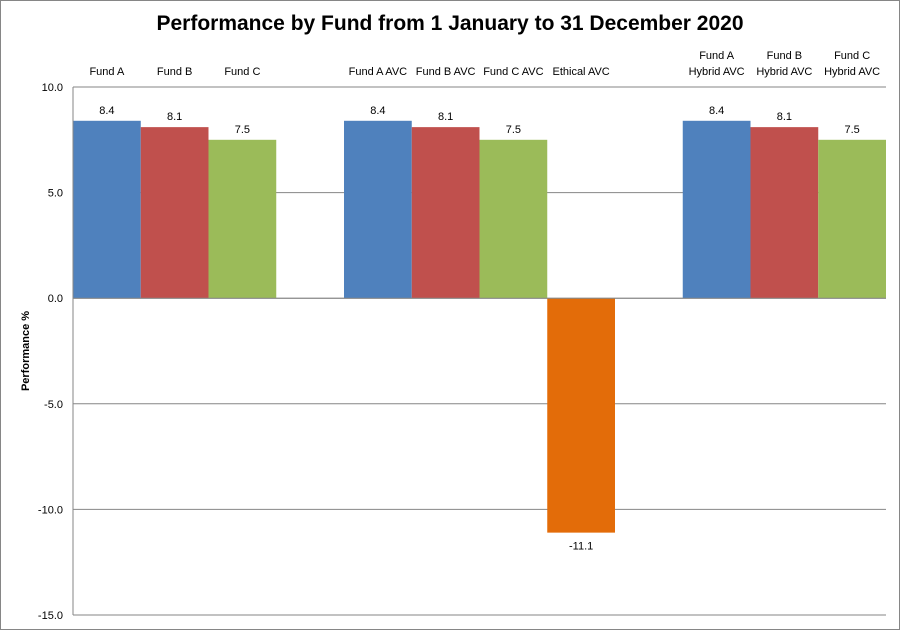  I want to click on category-label: Ethical AVC, so click(580, 72).